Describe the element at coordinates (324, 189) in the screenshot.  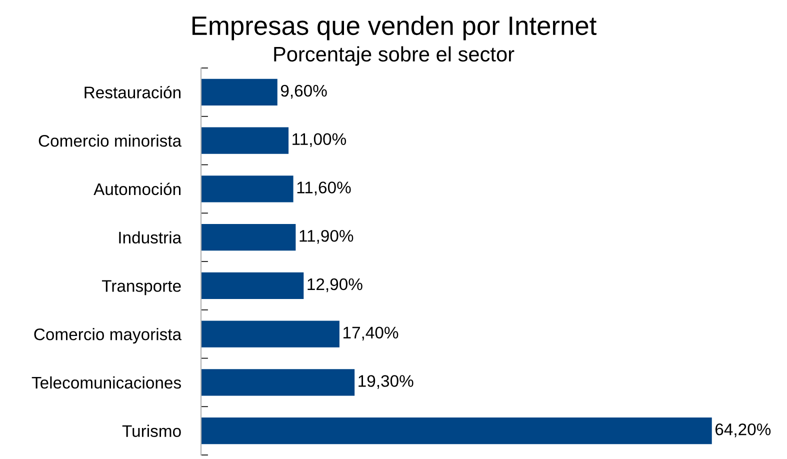
I see `data-label: 11,60%` at that location.